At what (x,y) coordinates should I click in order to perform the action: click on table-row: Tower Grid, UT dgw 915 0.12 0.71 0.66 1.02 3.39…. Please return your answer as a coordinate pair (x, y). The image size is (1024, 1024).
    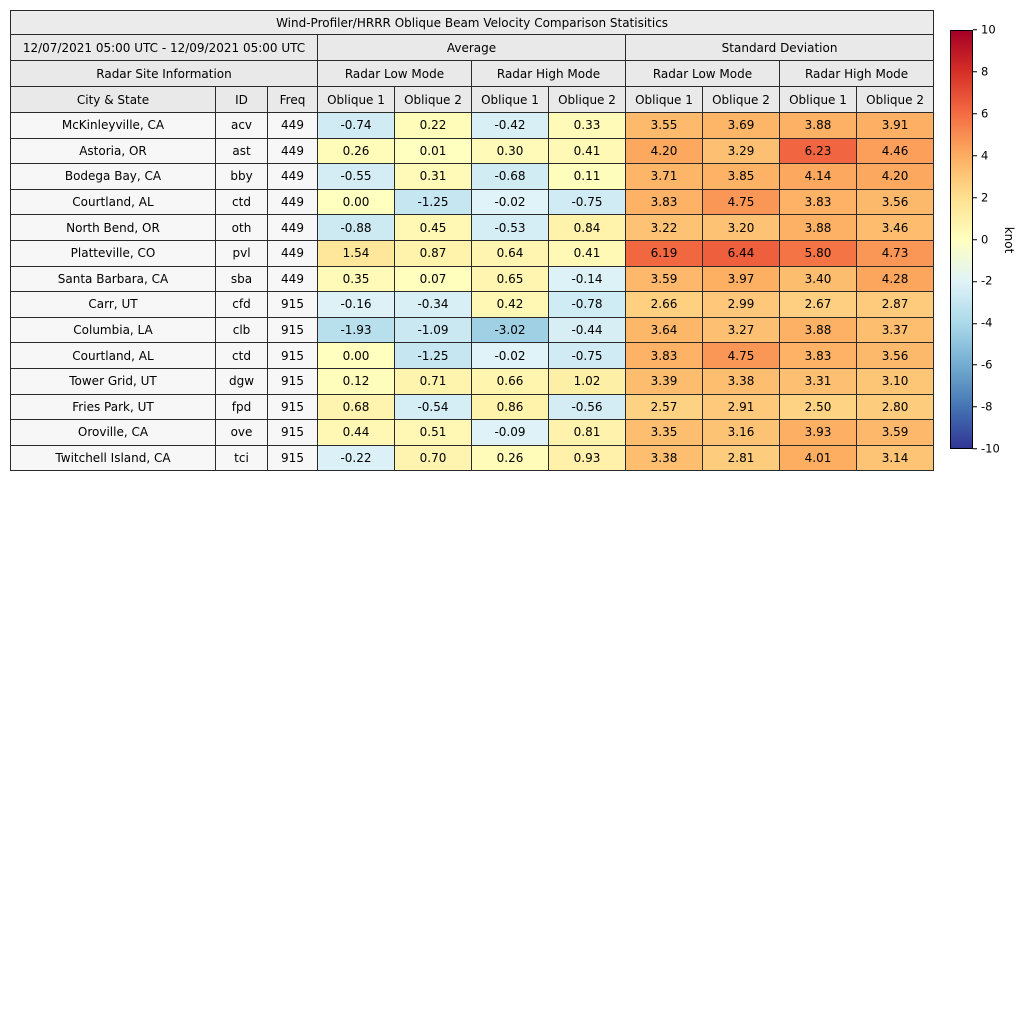
    Looking at the image, I should click on (472, 381).